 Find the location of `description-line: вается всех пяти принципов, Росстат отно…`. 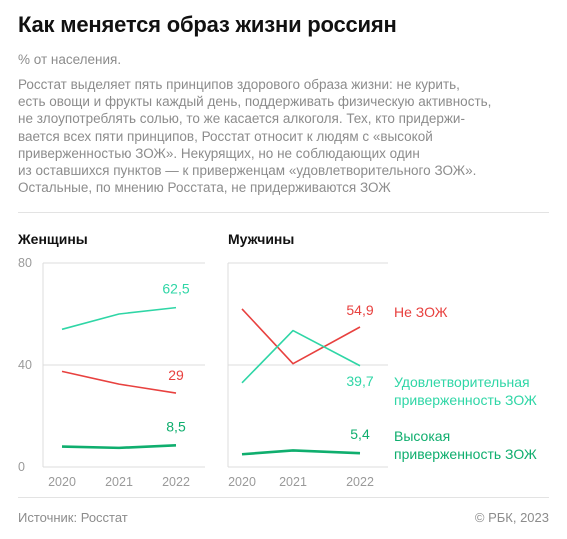

description-line: вается всех пяти принципов, Росстат отно… is located at coordinates (225, 136).